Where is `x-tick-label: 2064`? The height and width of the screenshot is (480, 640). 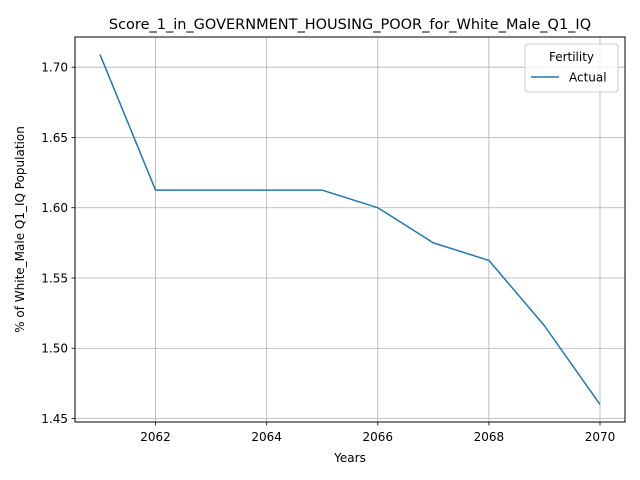 x-tick-label: 2064 is located at coordinates (266, 437).